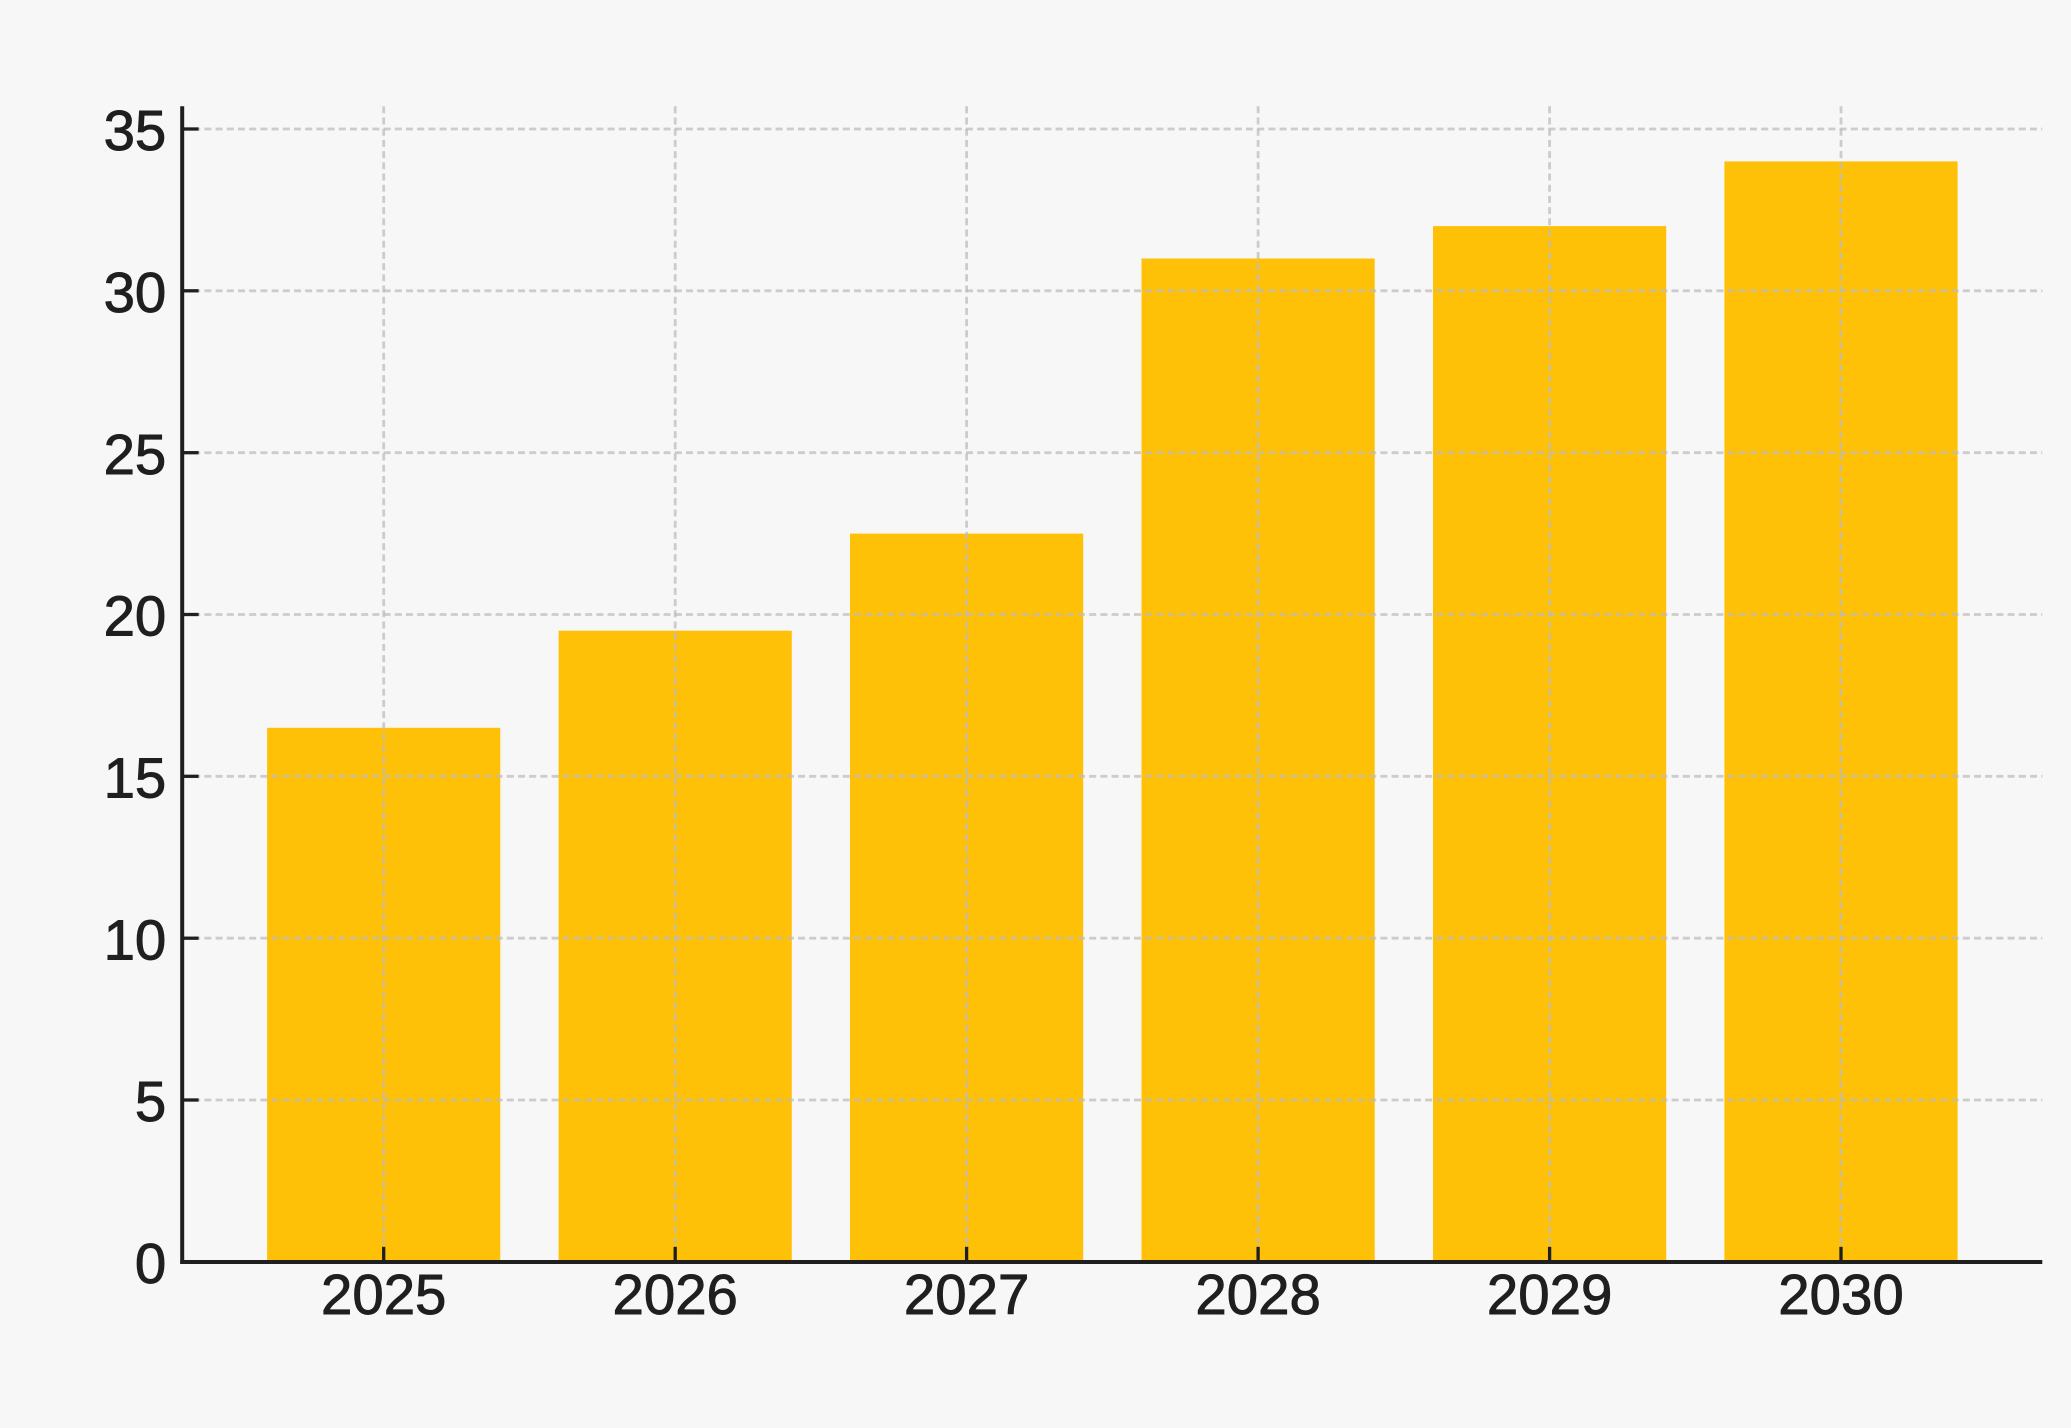  Describe the element at coordinates (135, 616) in the screenshot. I see `svg-text: 20` at that location.